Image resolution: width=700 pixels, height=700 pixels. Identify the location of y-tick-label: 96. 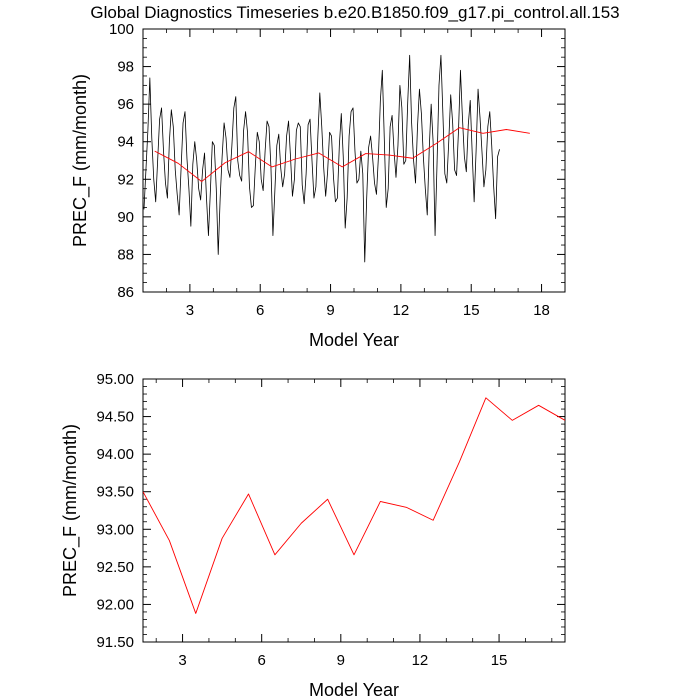
(125, 104).